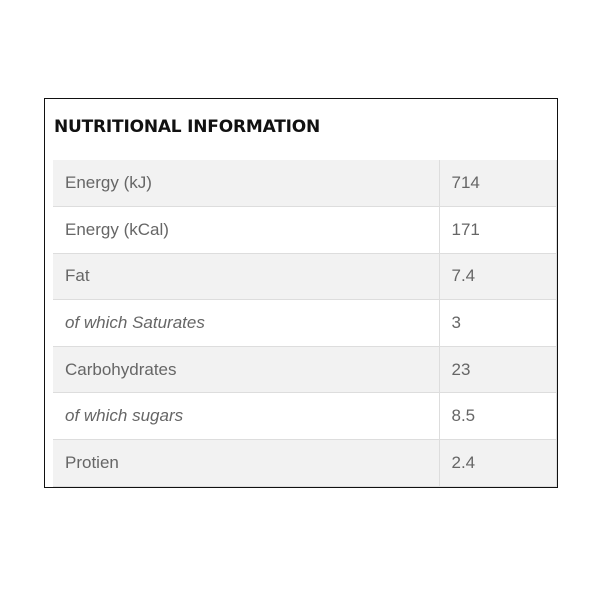  Describe the element at coordinates (498, 416) in the screenshot. I see `nutrient-value: 8.5` at that location.